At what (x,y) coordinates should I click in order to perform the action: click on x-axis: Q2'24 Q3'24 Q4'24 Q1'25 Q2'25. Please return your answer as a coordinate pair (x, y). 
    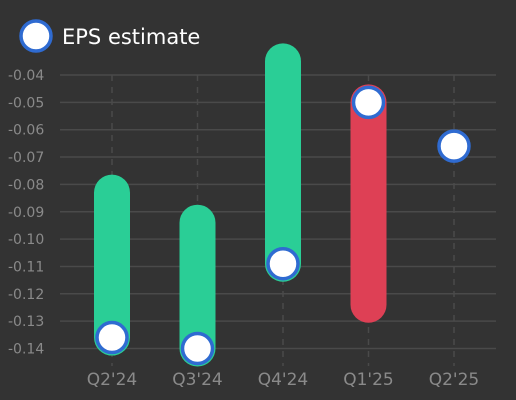
    Looking at the image, I should click on (283, 380).